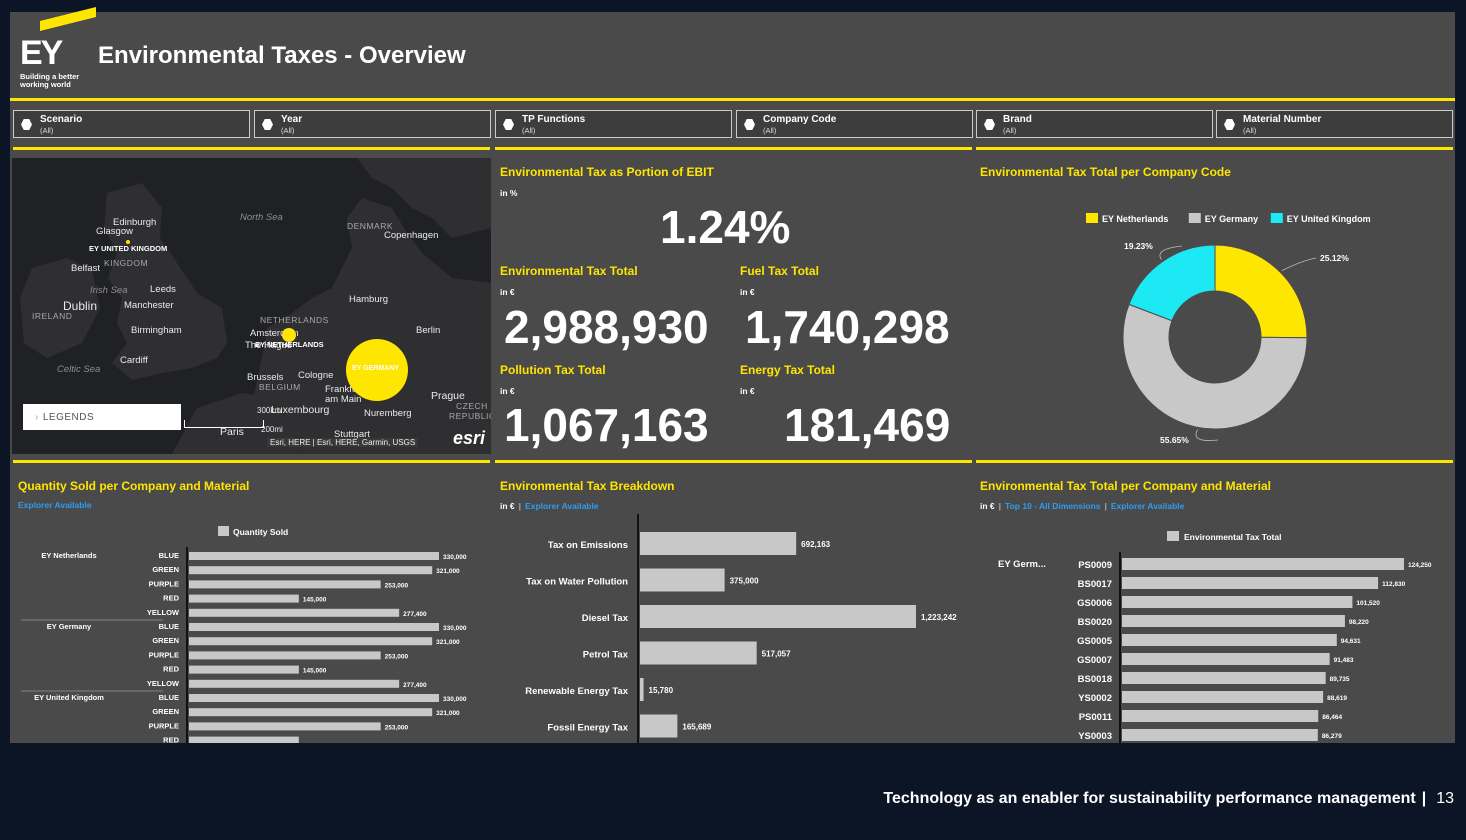 The width and height of the screenshot is (1466, 840). I want to click on qty-category-label: YELLOW, so click(163, 683).